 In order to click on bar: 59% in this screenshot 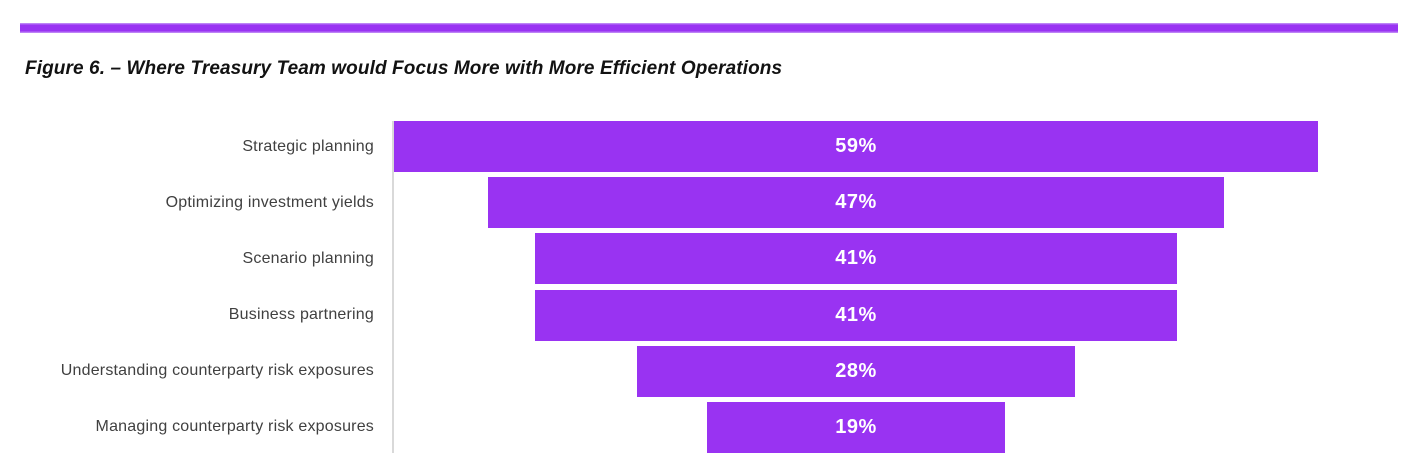, I will do `click(856, 146)`.